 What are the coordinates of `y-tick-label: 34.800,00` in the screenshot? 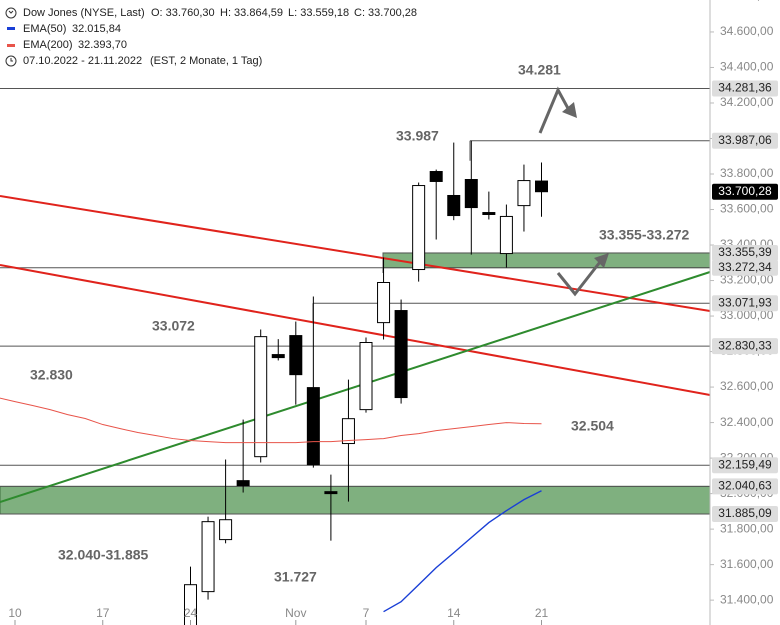 It's located at (747, 1).